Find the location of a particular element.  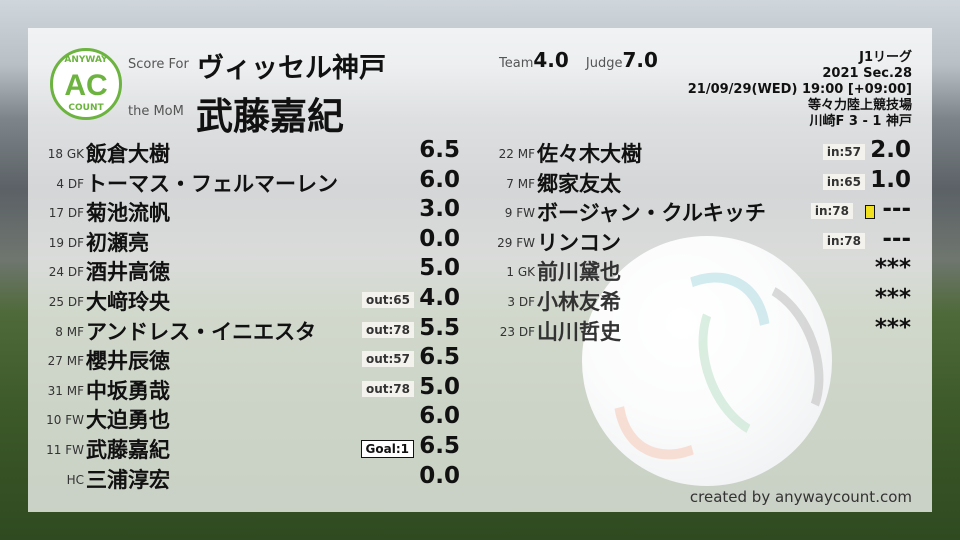

player-number-position: 27 MF is located at coordinates (65, 361).